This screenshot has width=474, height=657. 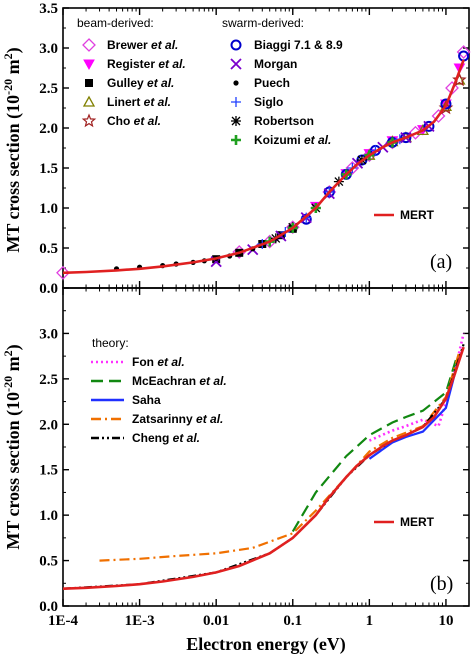 I want to click on legend-mert-label: MERT, so click(x=417, y=215).